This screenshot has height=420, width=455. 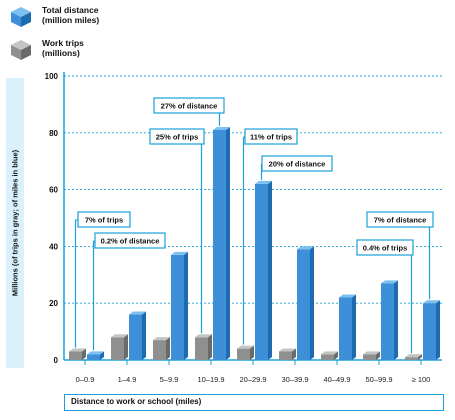 What do you see at coordinates (53, 133) in the screenshot?
I see `y-tick-label: 80` at bounding box center [53, 133].